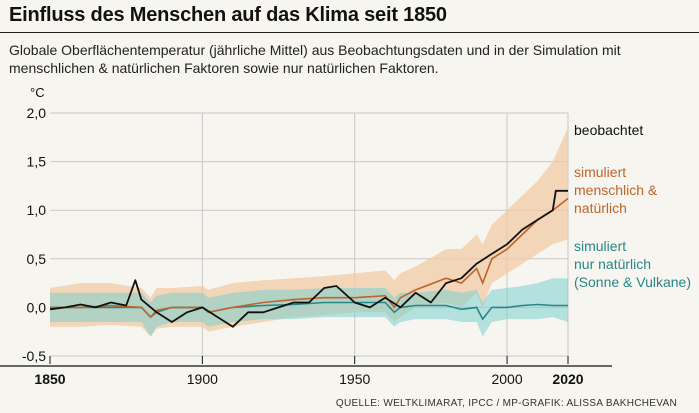  I want to click on y-tick-label: 2,0, so click(37, 113).